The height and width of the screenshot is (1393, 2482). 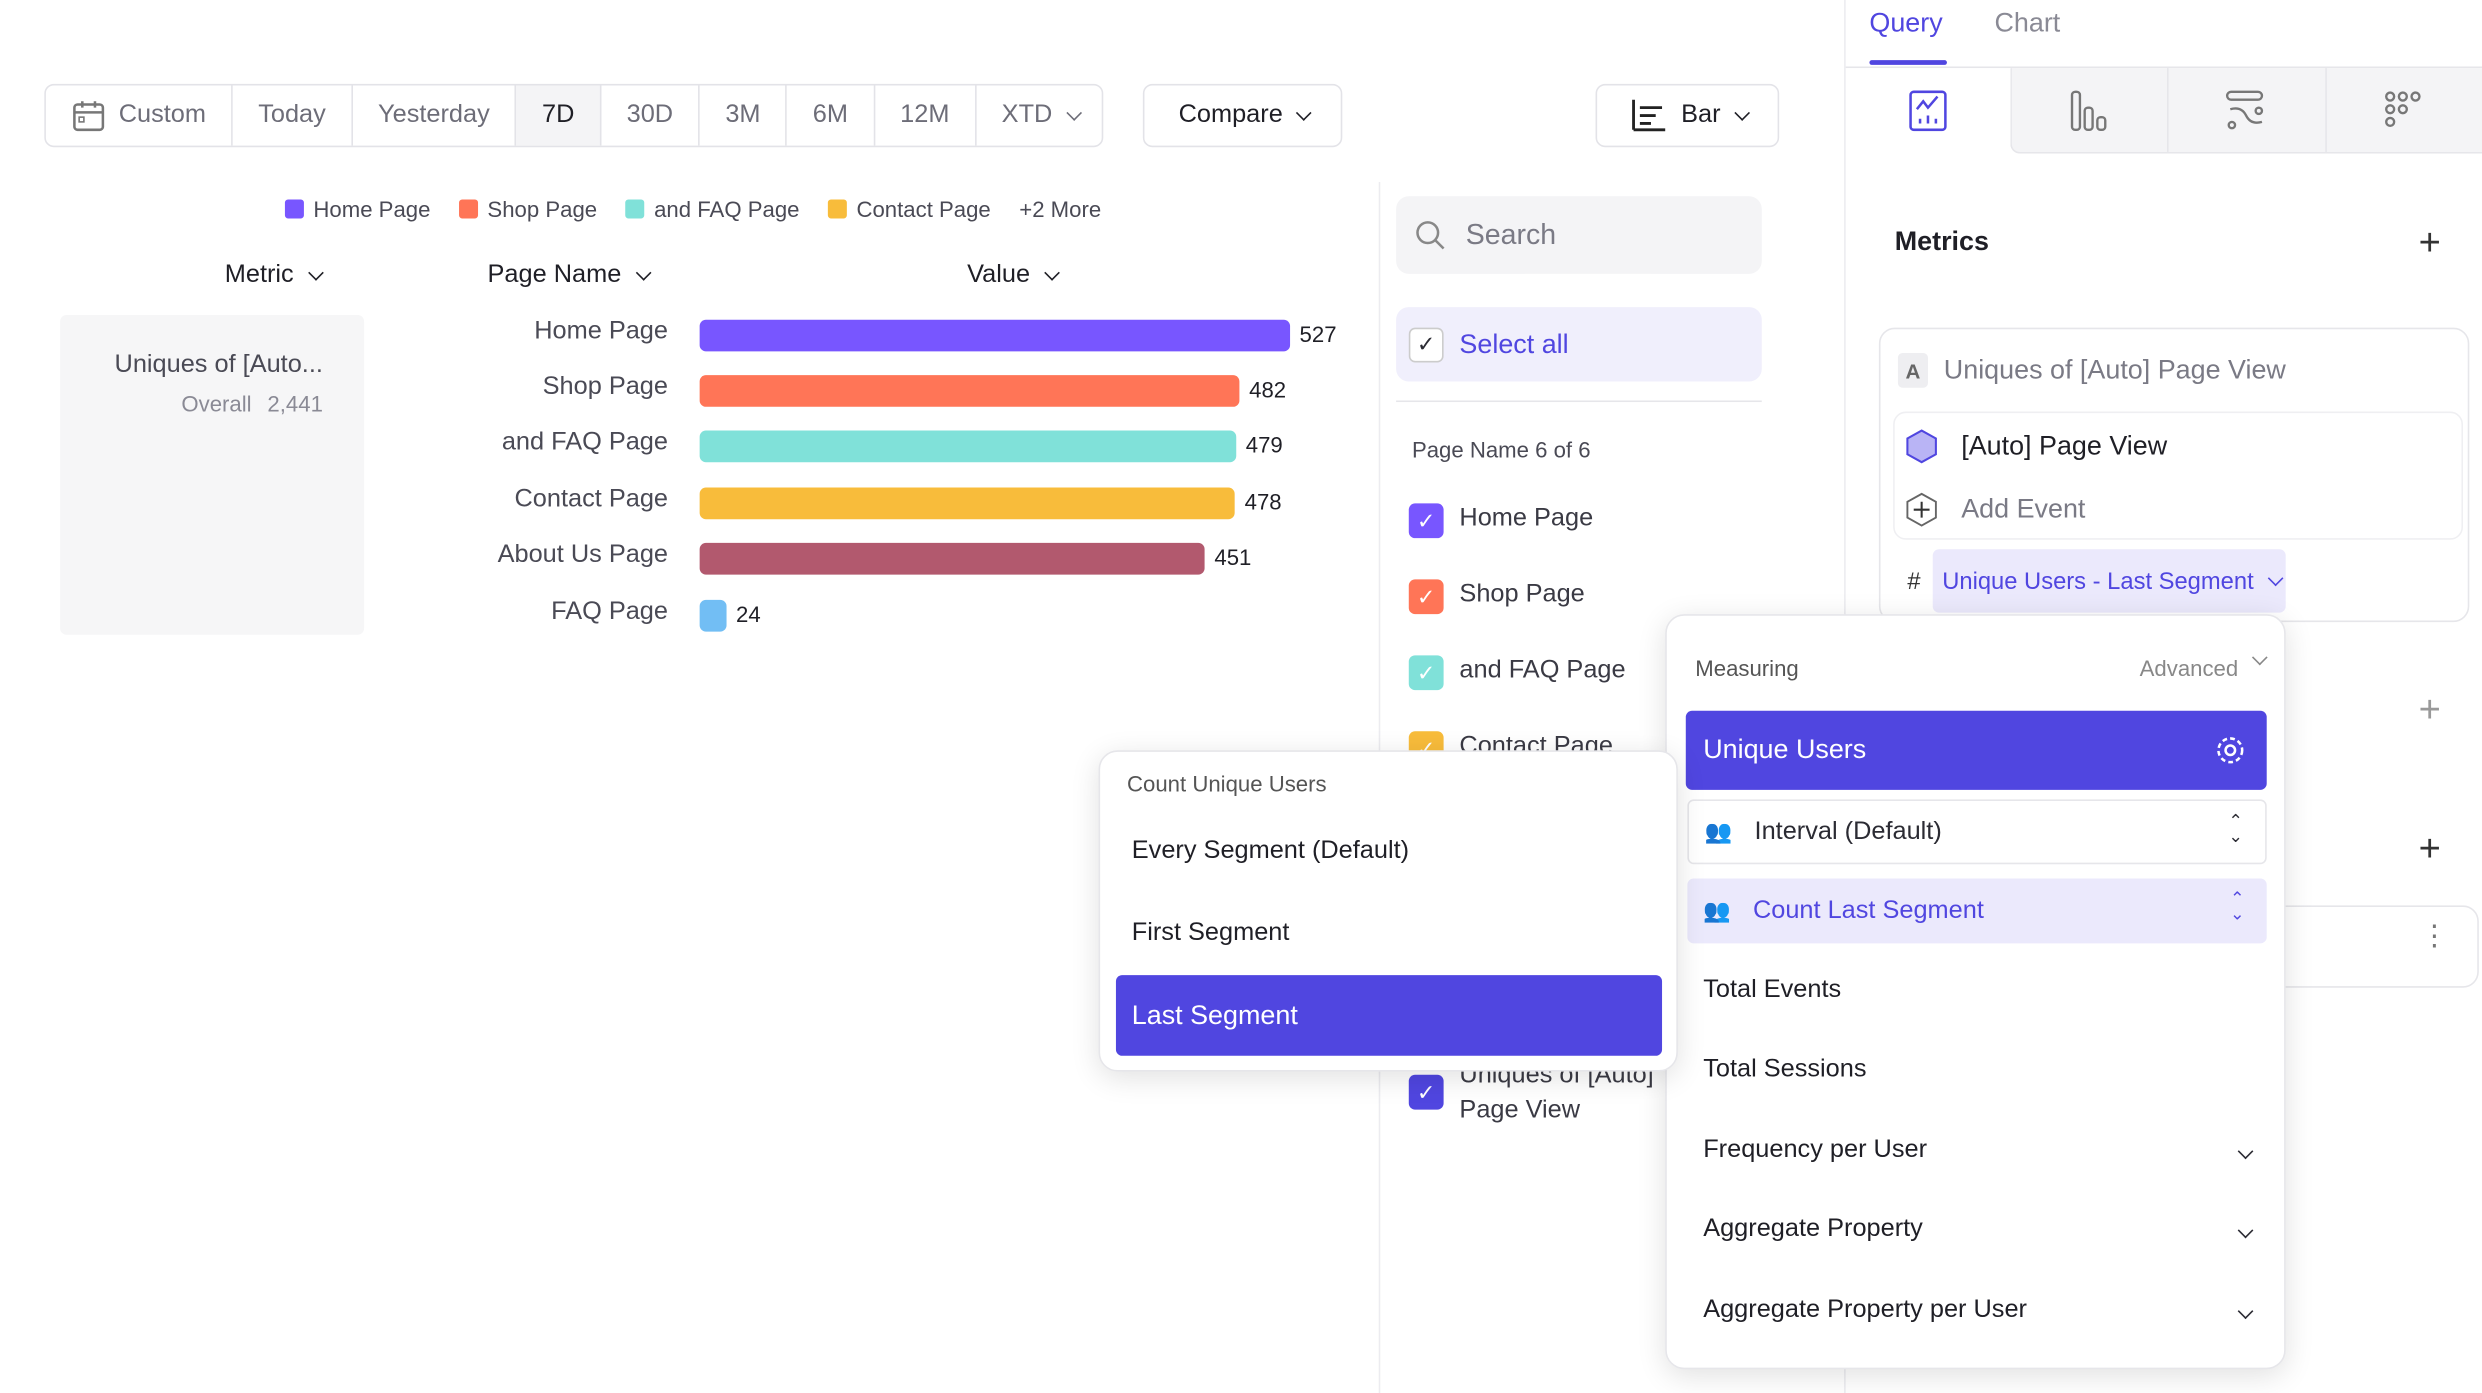 What do you see at coordinates (139, 115) in the screenshot?
I see `range-custom: Custom` at bounding box center [139, 115].